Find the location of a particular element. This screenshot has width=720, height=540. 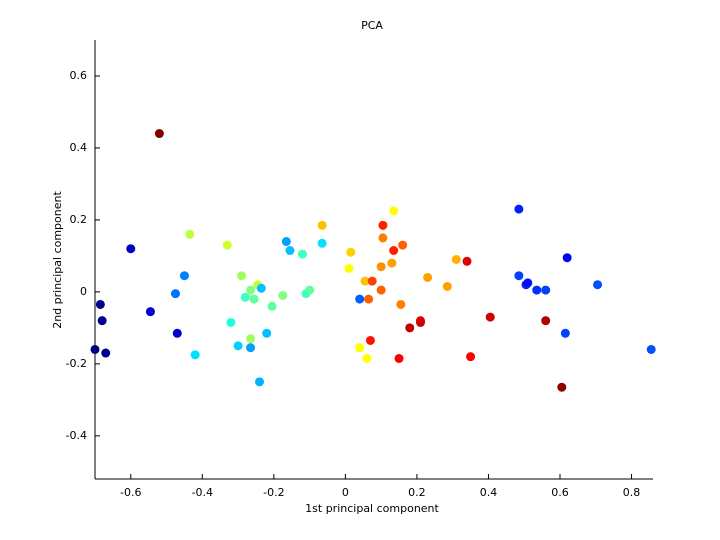

y-tick-label: 0.2 is located at coordinates (79, 219).